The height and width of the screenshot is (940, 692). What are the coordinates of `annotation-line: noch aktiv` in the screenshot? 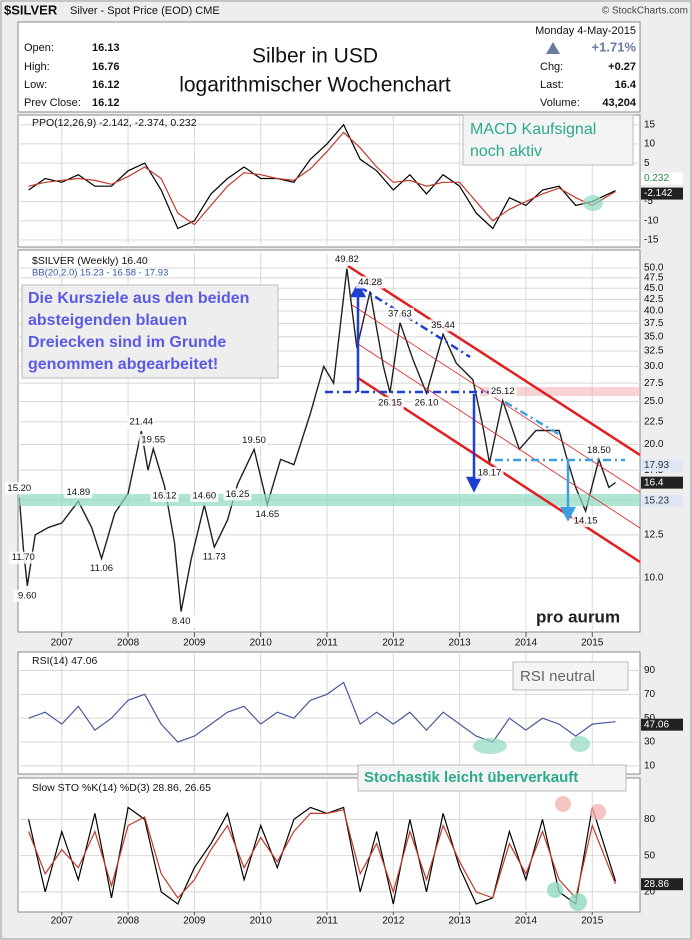 It's located at (506, 151).